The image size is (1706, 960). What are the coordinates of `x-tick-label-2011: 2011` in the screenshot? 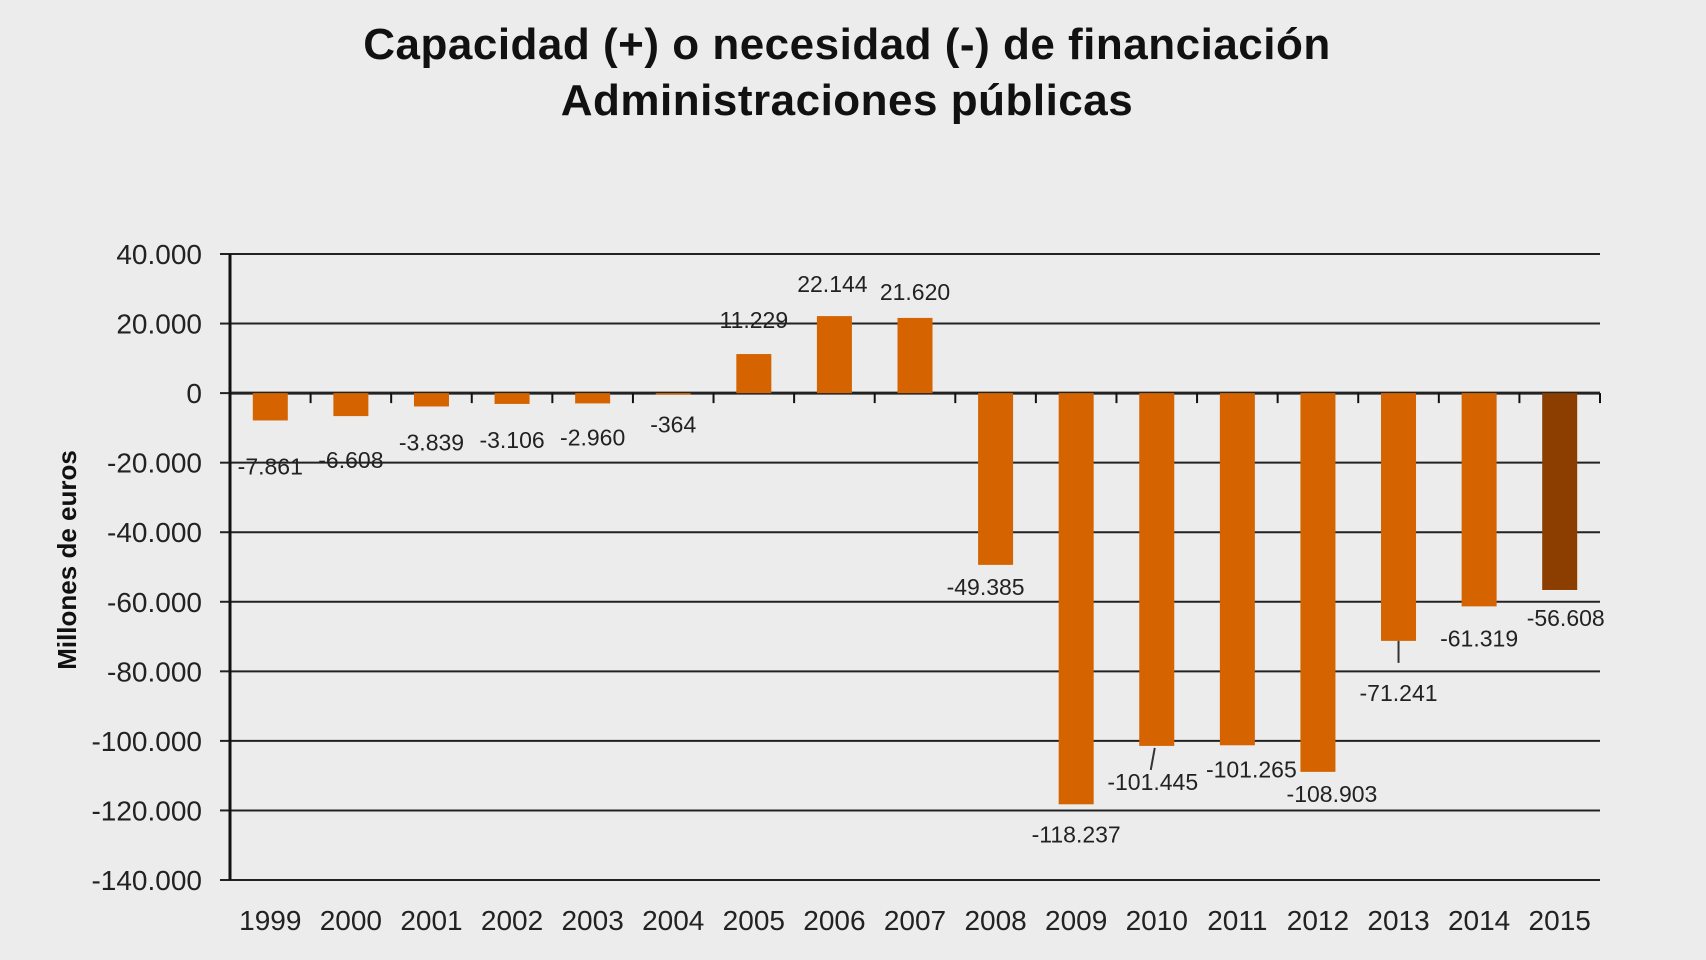 It's located at (1237, 920).